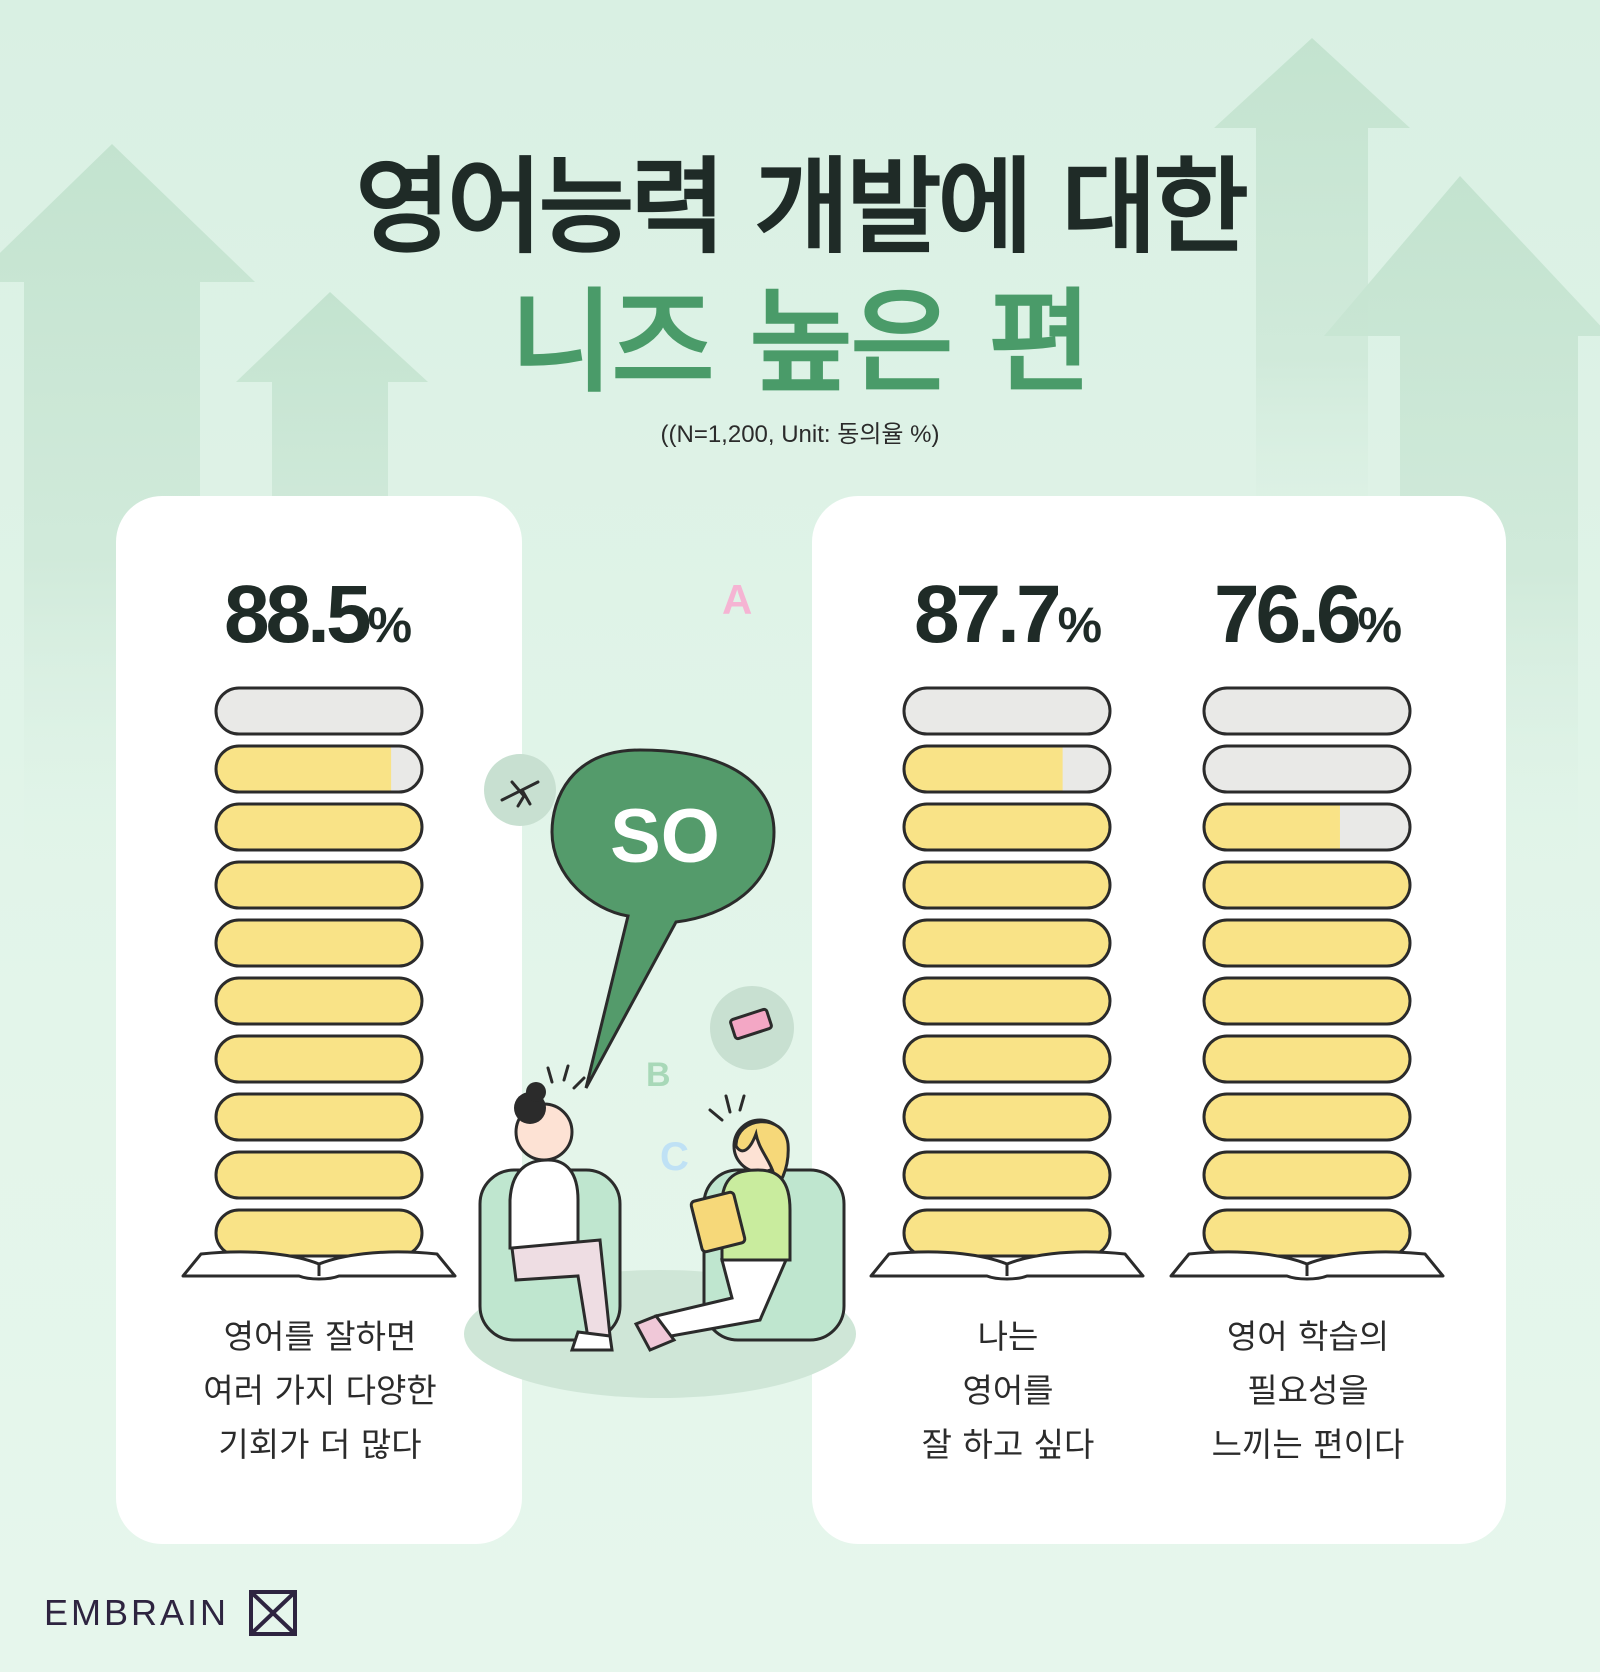 The width and height of the screenshot is (1600, 1672). Describe the element at coordinates (663, 918) in the screenshot. I see `speech-bubble` at that location.